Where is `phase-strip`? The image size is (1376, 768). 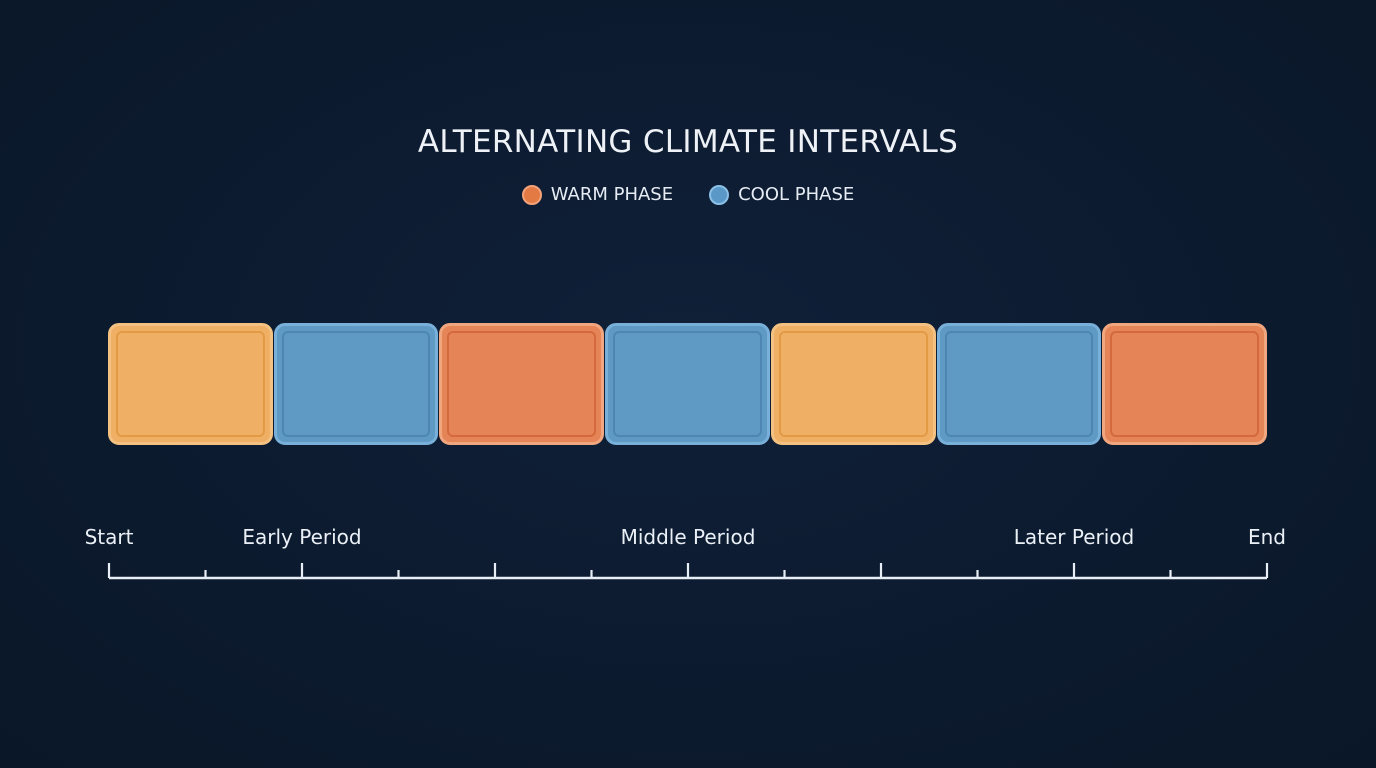 phase-strip is located at coordinates (688, 384).